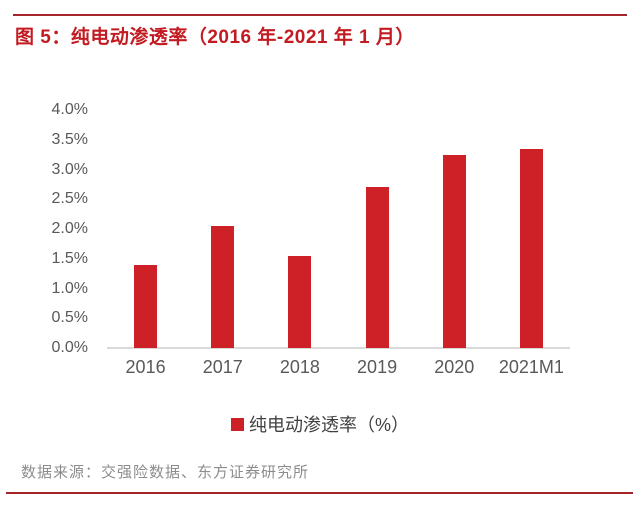  Describe the element at coordinates (215, 37) in the screenshot. I see `figure-title: 图 5：纯电动渗透率（2016 年-2021 年 1 月）` at that location.